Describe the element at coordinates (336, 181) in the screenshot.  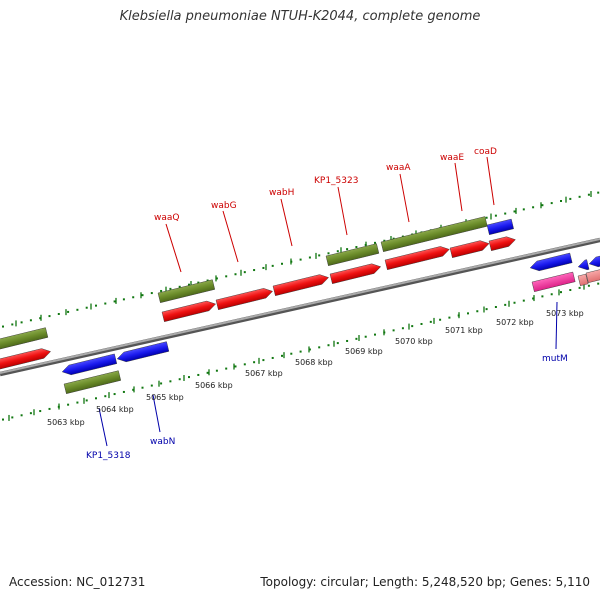
I see `gene-label-KP1_5323: KP1_5323` at that location.